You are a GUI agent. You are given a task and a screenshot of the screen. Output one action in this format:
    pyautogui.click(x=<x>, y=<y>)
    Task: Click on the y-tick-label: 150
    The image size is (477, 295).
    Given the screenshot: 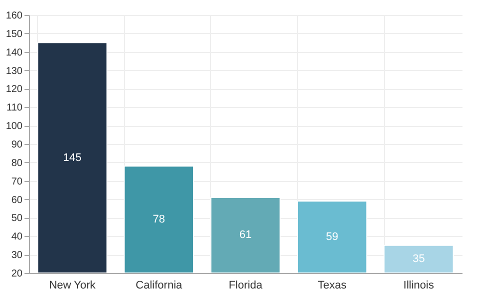 What is the action you would take?
    pyautogui.click(x=14, y=34)
    